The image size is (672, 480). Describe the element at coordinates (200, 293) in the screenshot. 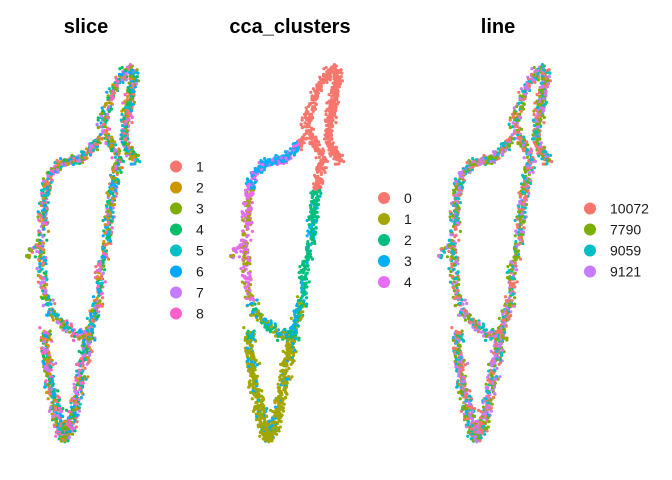

I see `legend-label: 7` at that location.